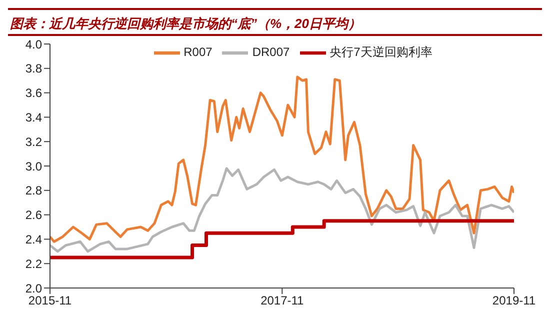 Image resolution: width=550 pixels, height=331 pixels. What do you see at coordinates (33, 166) in the screenshot?
I see `y-tick-label: 3.0` at bounding box center [33, 166].